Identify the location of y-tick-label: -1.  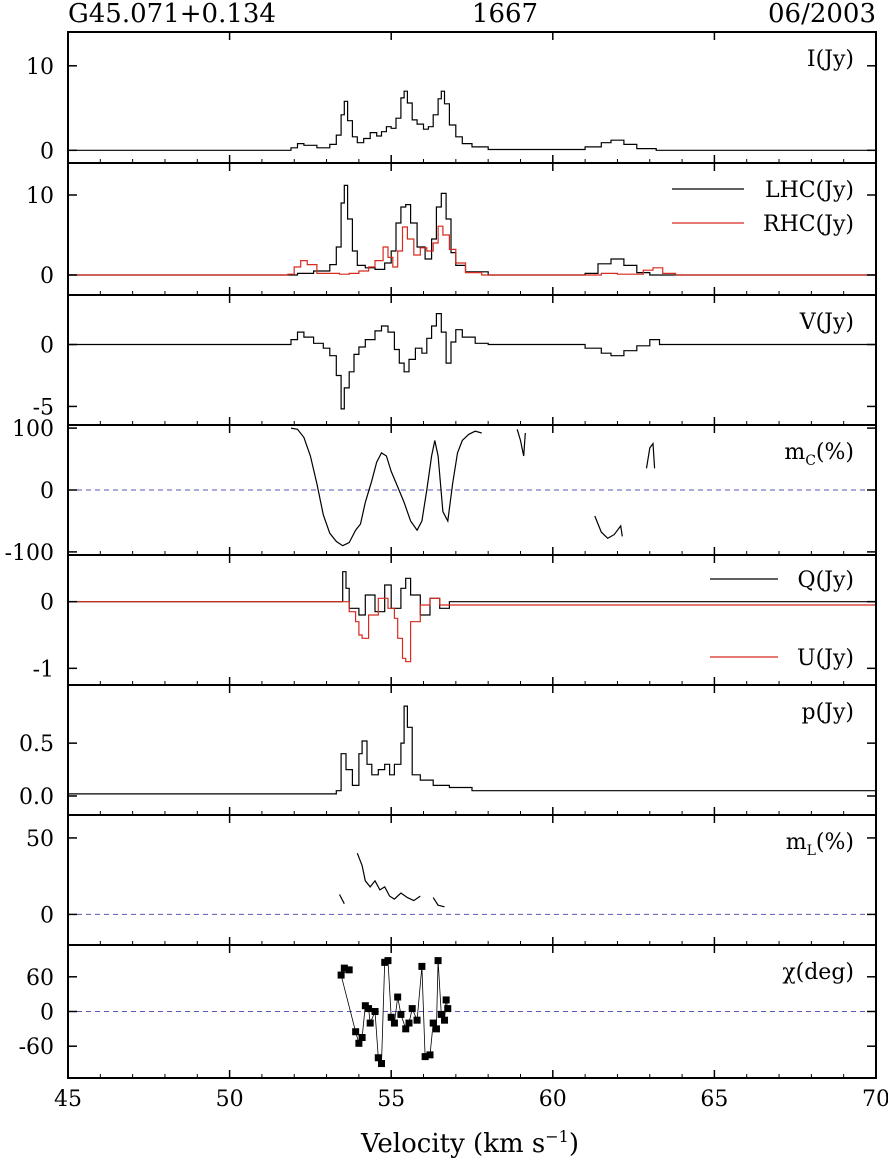
(43, 669).